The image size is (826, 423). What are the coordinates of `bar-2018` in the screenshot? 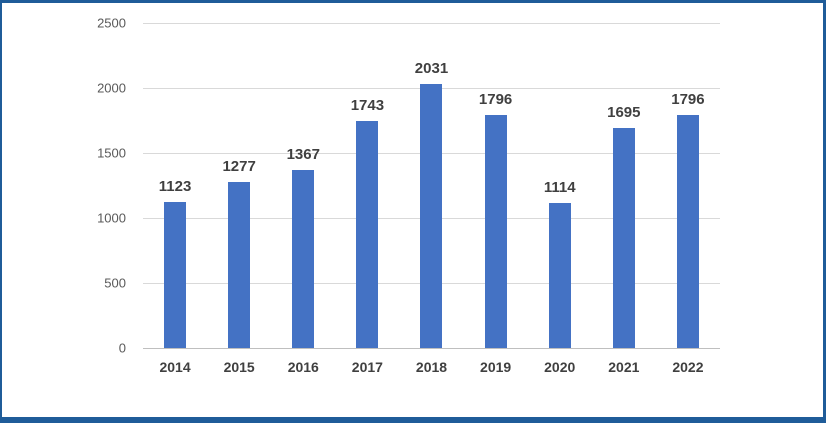 It's located at (431, 215).